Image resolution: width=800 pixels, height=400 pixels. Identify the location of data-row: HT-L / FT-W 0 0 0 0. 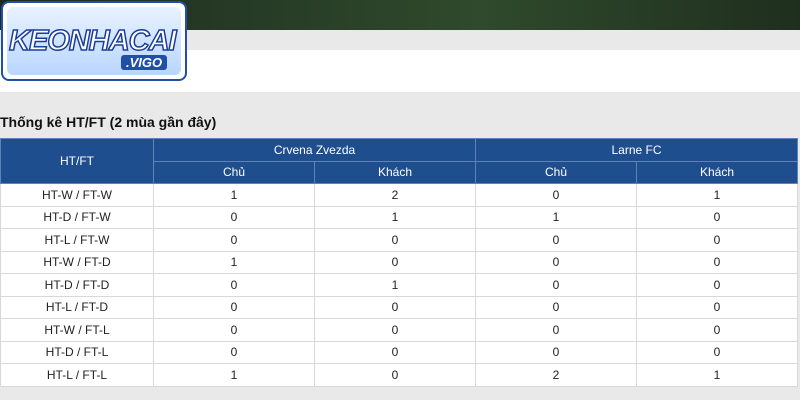
(399, 240).